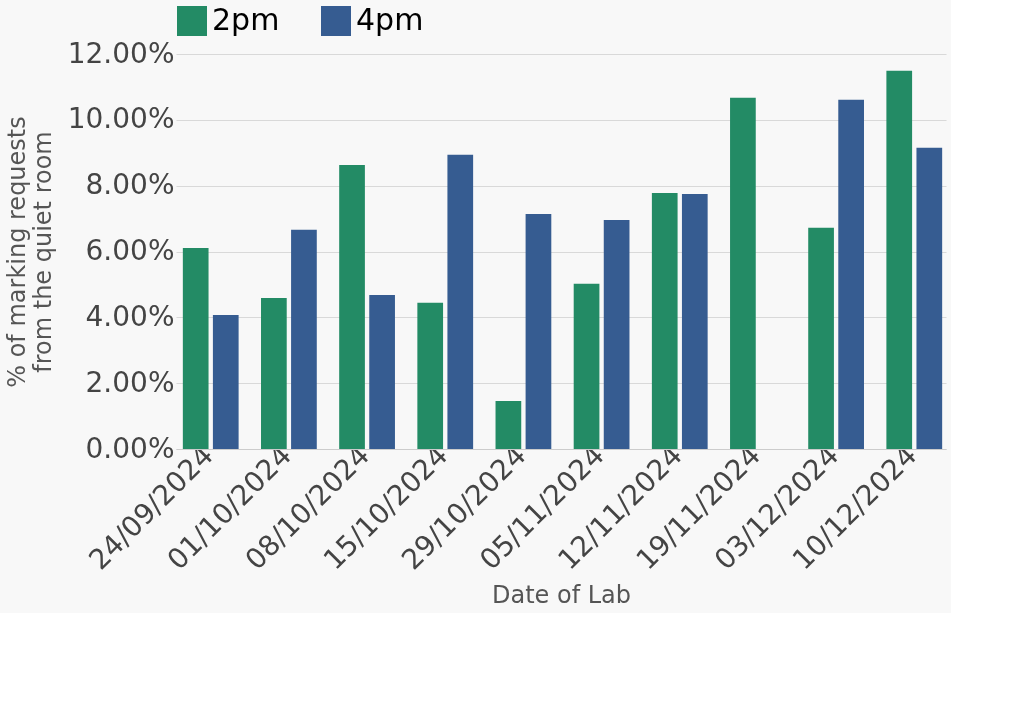  Describe the element at coordinates (390, 19) in the screenshot. I see `legend-label: 4pm` at that location.